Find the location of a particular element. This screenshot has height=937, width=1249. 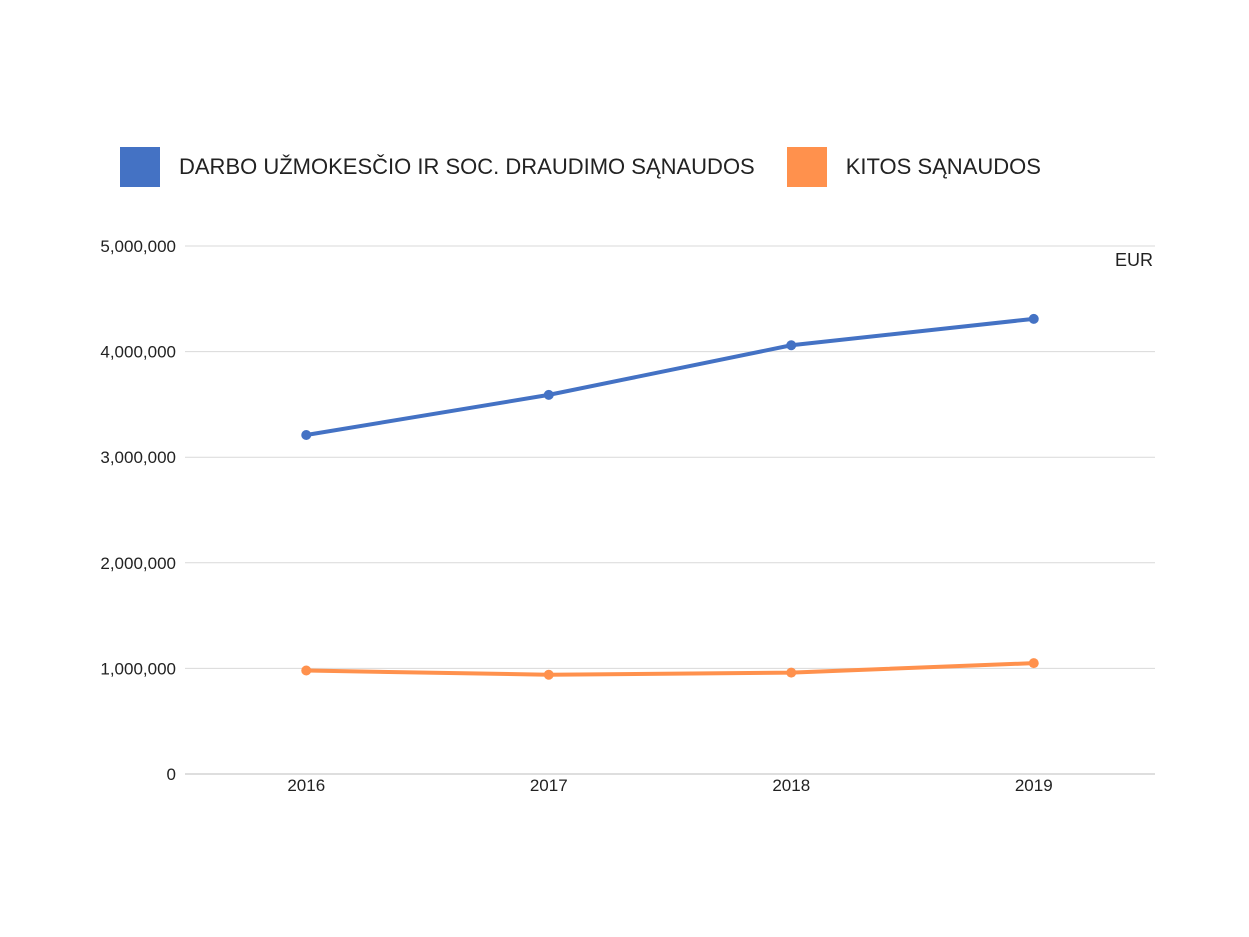

y-tick-label: 2,000,000 is located at coordinates (138, 563).